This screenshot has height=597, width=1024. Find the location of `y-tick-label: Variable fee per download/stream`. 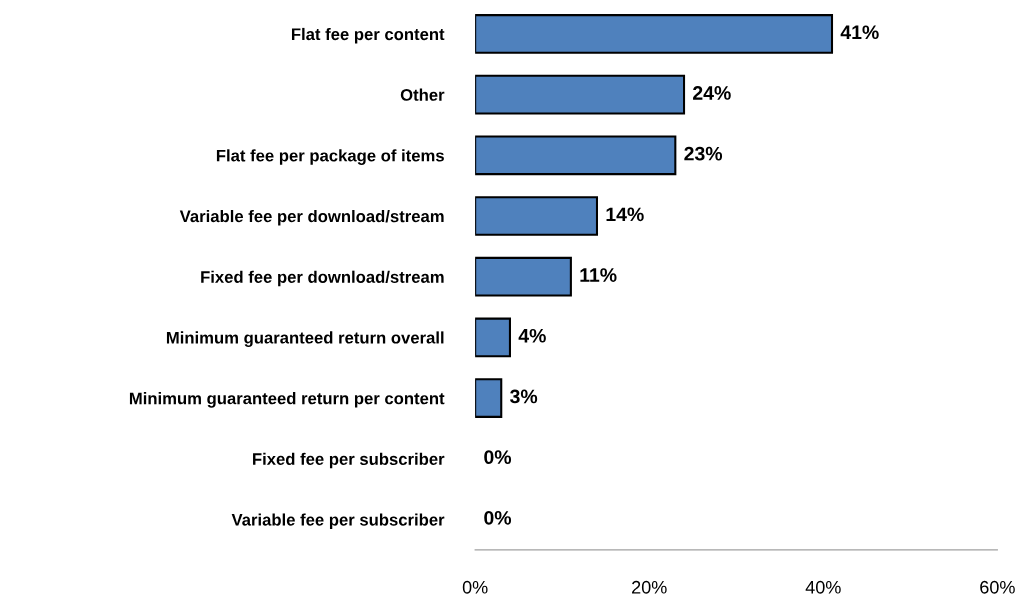

y-tick-label: Variable fee per download/stream is located at coordinates (311, 217).